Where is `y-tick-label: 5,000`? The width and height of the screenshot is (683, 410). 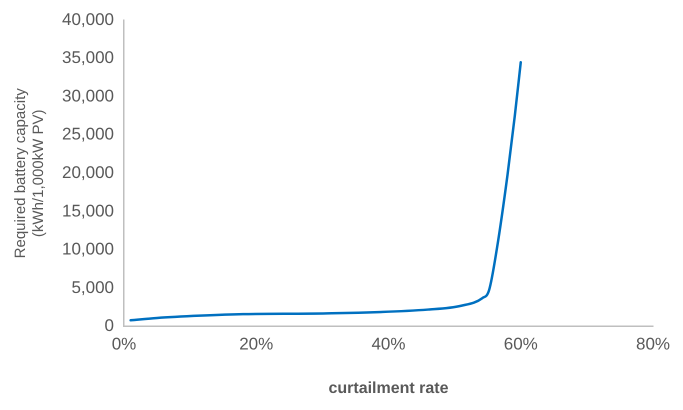 y-tick-label: 5,000 is located at coordinates (92, 287).